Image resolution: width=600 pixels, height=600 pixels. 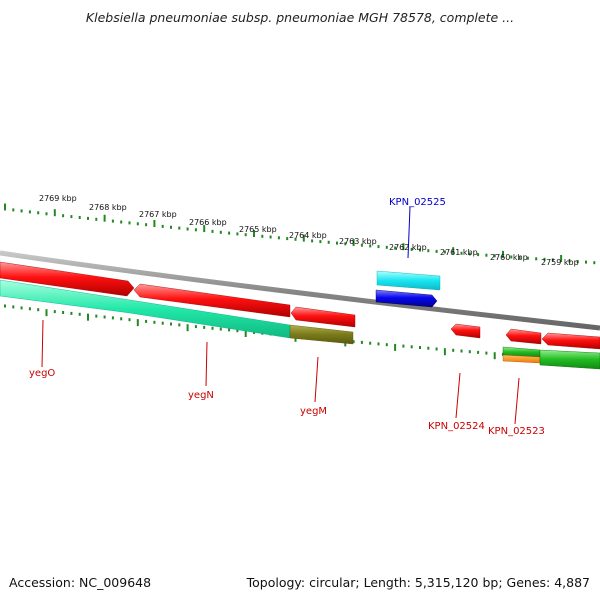 What do you see at coordinates (456, 426) in the screenshot?
I see `label-KPN_02524: KPN_02524` at bounding box center [456, 426].